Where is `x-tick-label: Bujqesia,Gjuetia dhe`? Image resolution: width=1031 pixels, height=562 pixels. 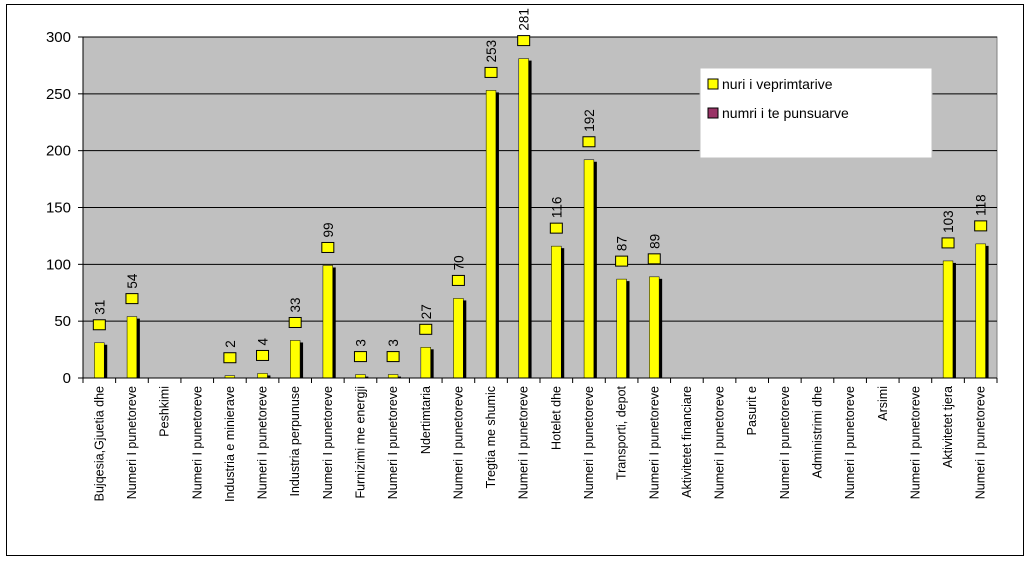 x-tick-label: Bujqesia,Gjuetia dhe is located at coordinates (99, 443).